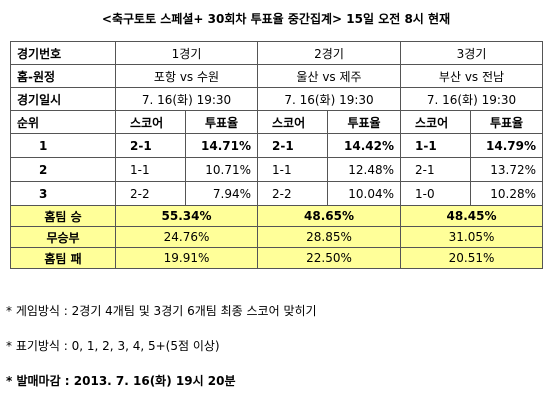 This screenshot has height=400, width=552. What do you see at coordinates (329, 53) in the screenshot?
I see `table-cell: 2경기` at bounding box center [329, 53].